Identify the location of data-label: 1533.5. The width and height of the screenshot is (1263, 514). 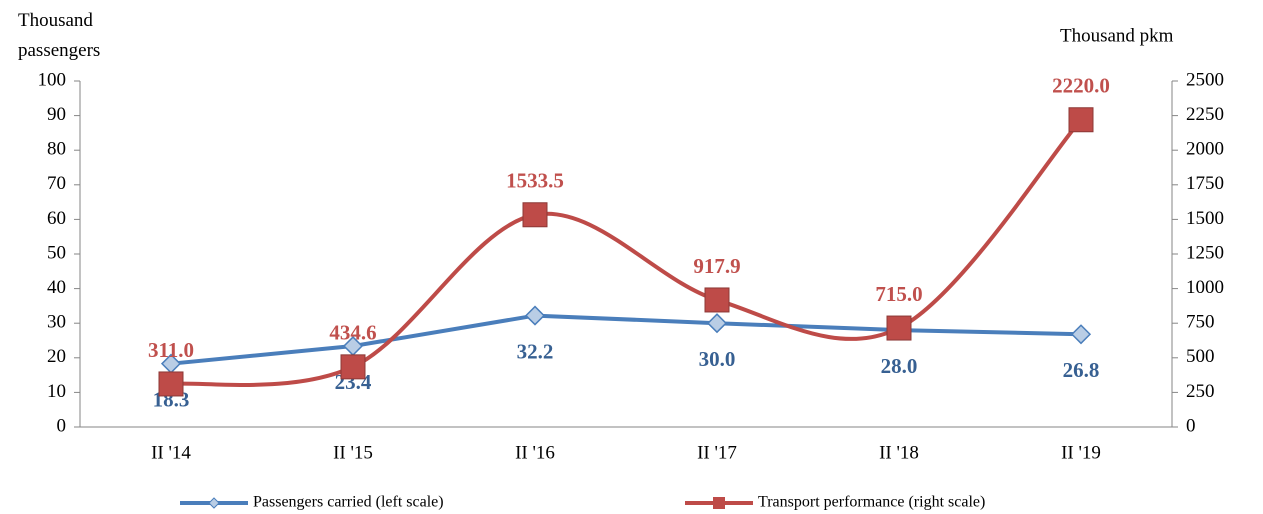
(535, 181).